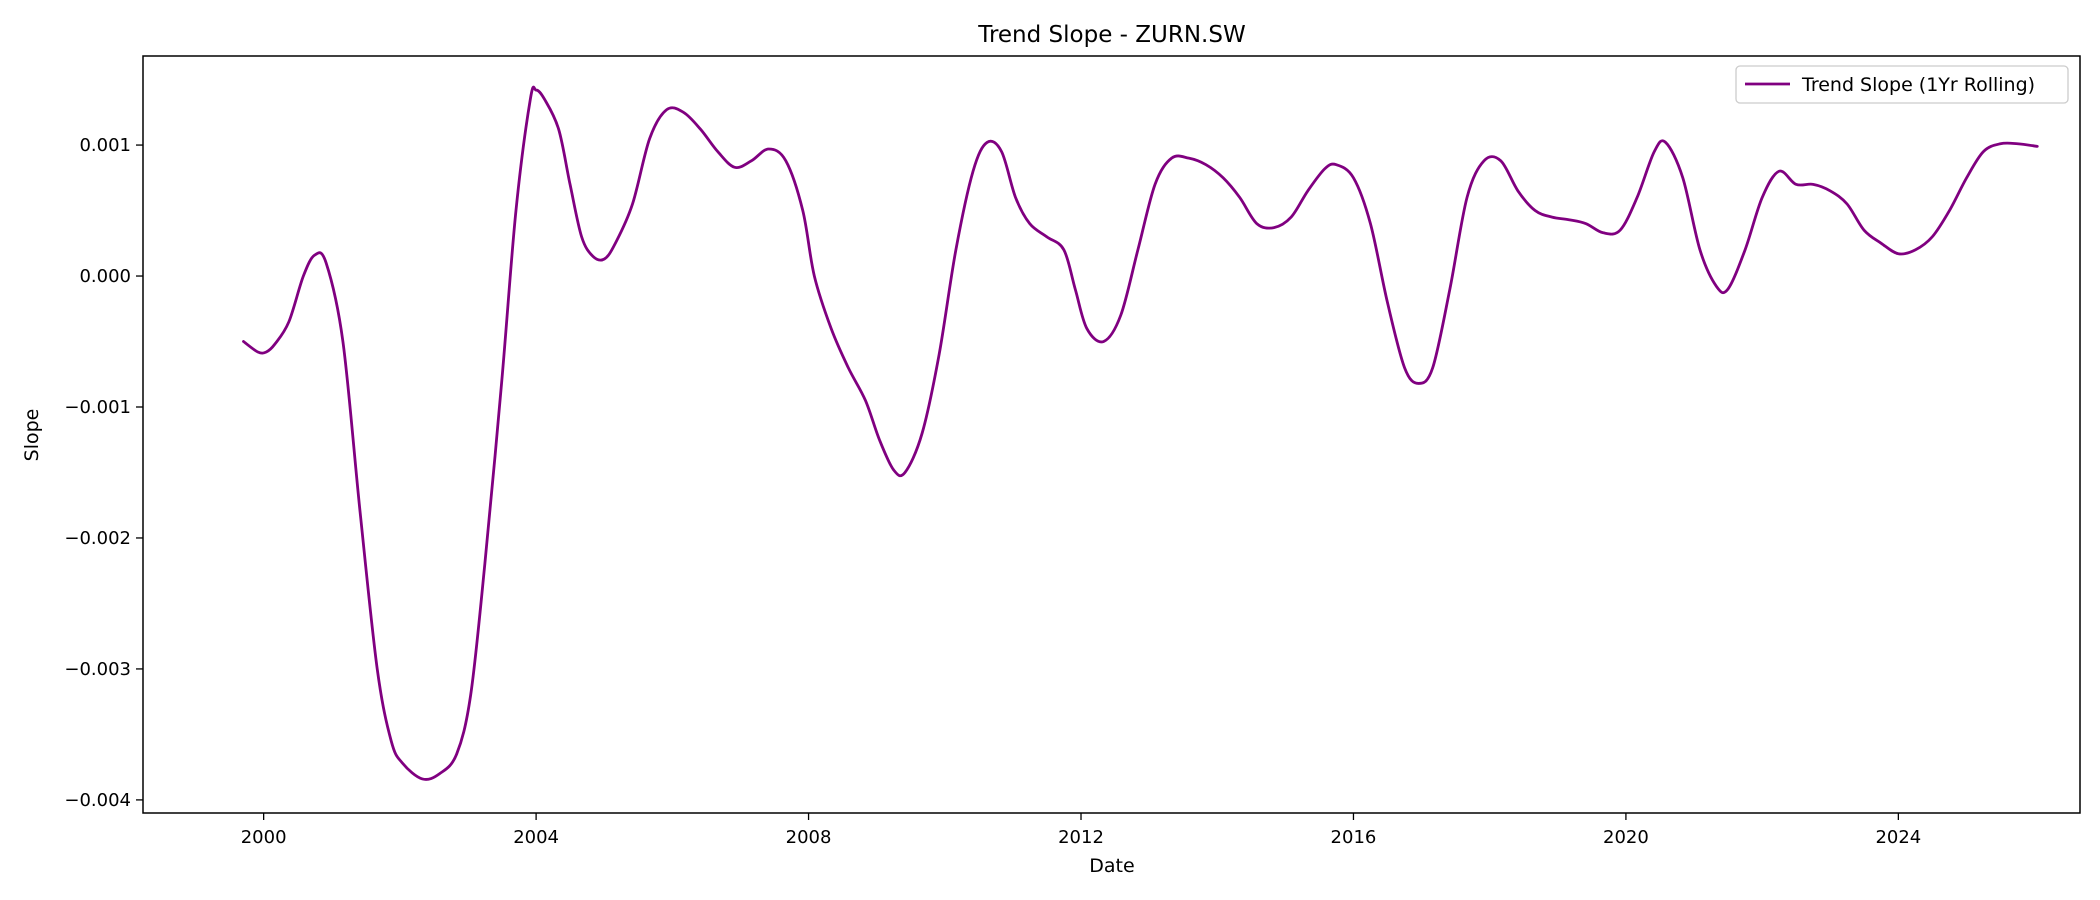 This screenshot has height=900, width=2100. What do you see at coordinates (105, 145) in the screenshot?
I see `y-tick-label: 0.001` at bounding box center [105, 145].